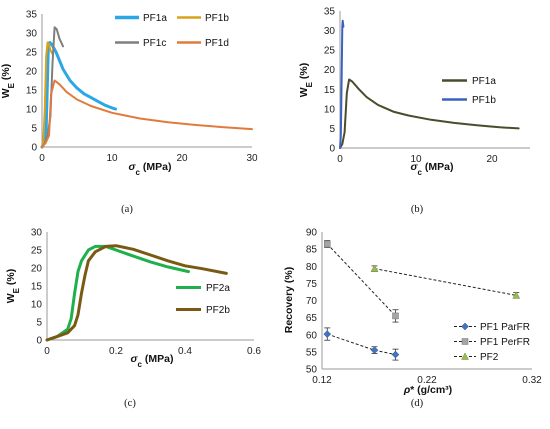 The image size is (550, 429). What do you see at coordinates (427, 390) in the screenshot?
I see `x-axis-label: ρ* (g/cm³)` at bounding box center [427, 390].